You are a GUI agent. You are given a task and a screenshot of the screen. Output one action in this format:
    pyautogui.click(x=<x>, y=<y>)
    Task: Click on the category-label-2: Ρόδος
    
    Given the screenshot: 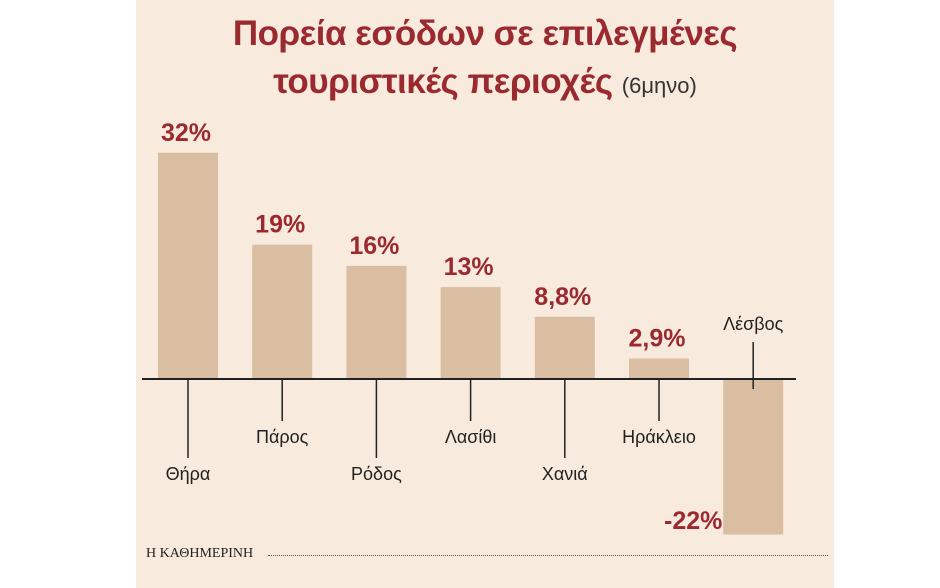 What is the action you would take?
    pyautogui.click(x=376, y=474)
    